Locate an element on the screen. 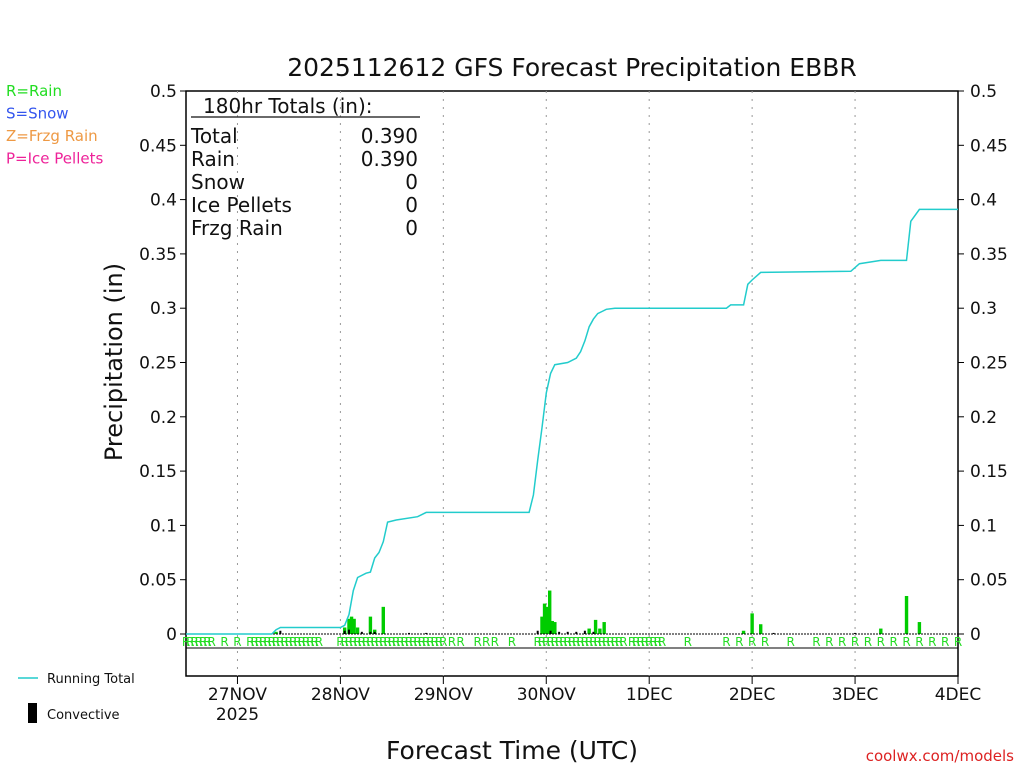 Image resolution: width=1024 pixels, height=768 pixels. totals-row-label: Snow is located at coordinates (218, 182).